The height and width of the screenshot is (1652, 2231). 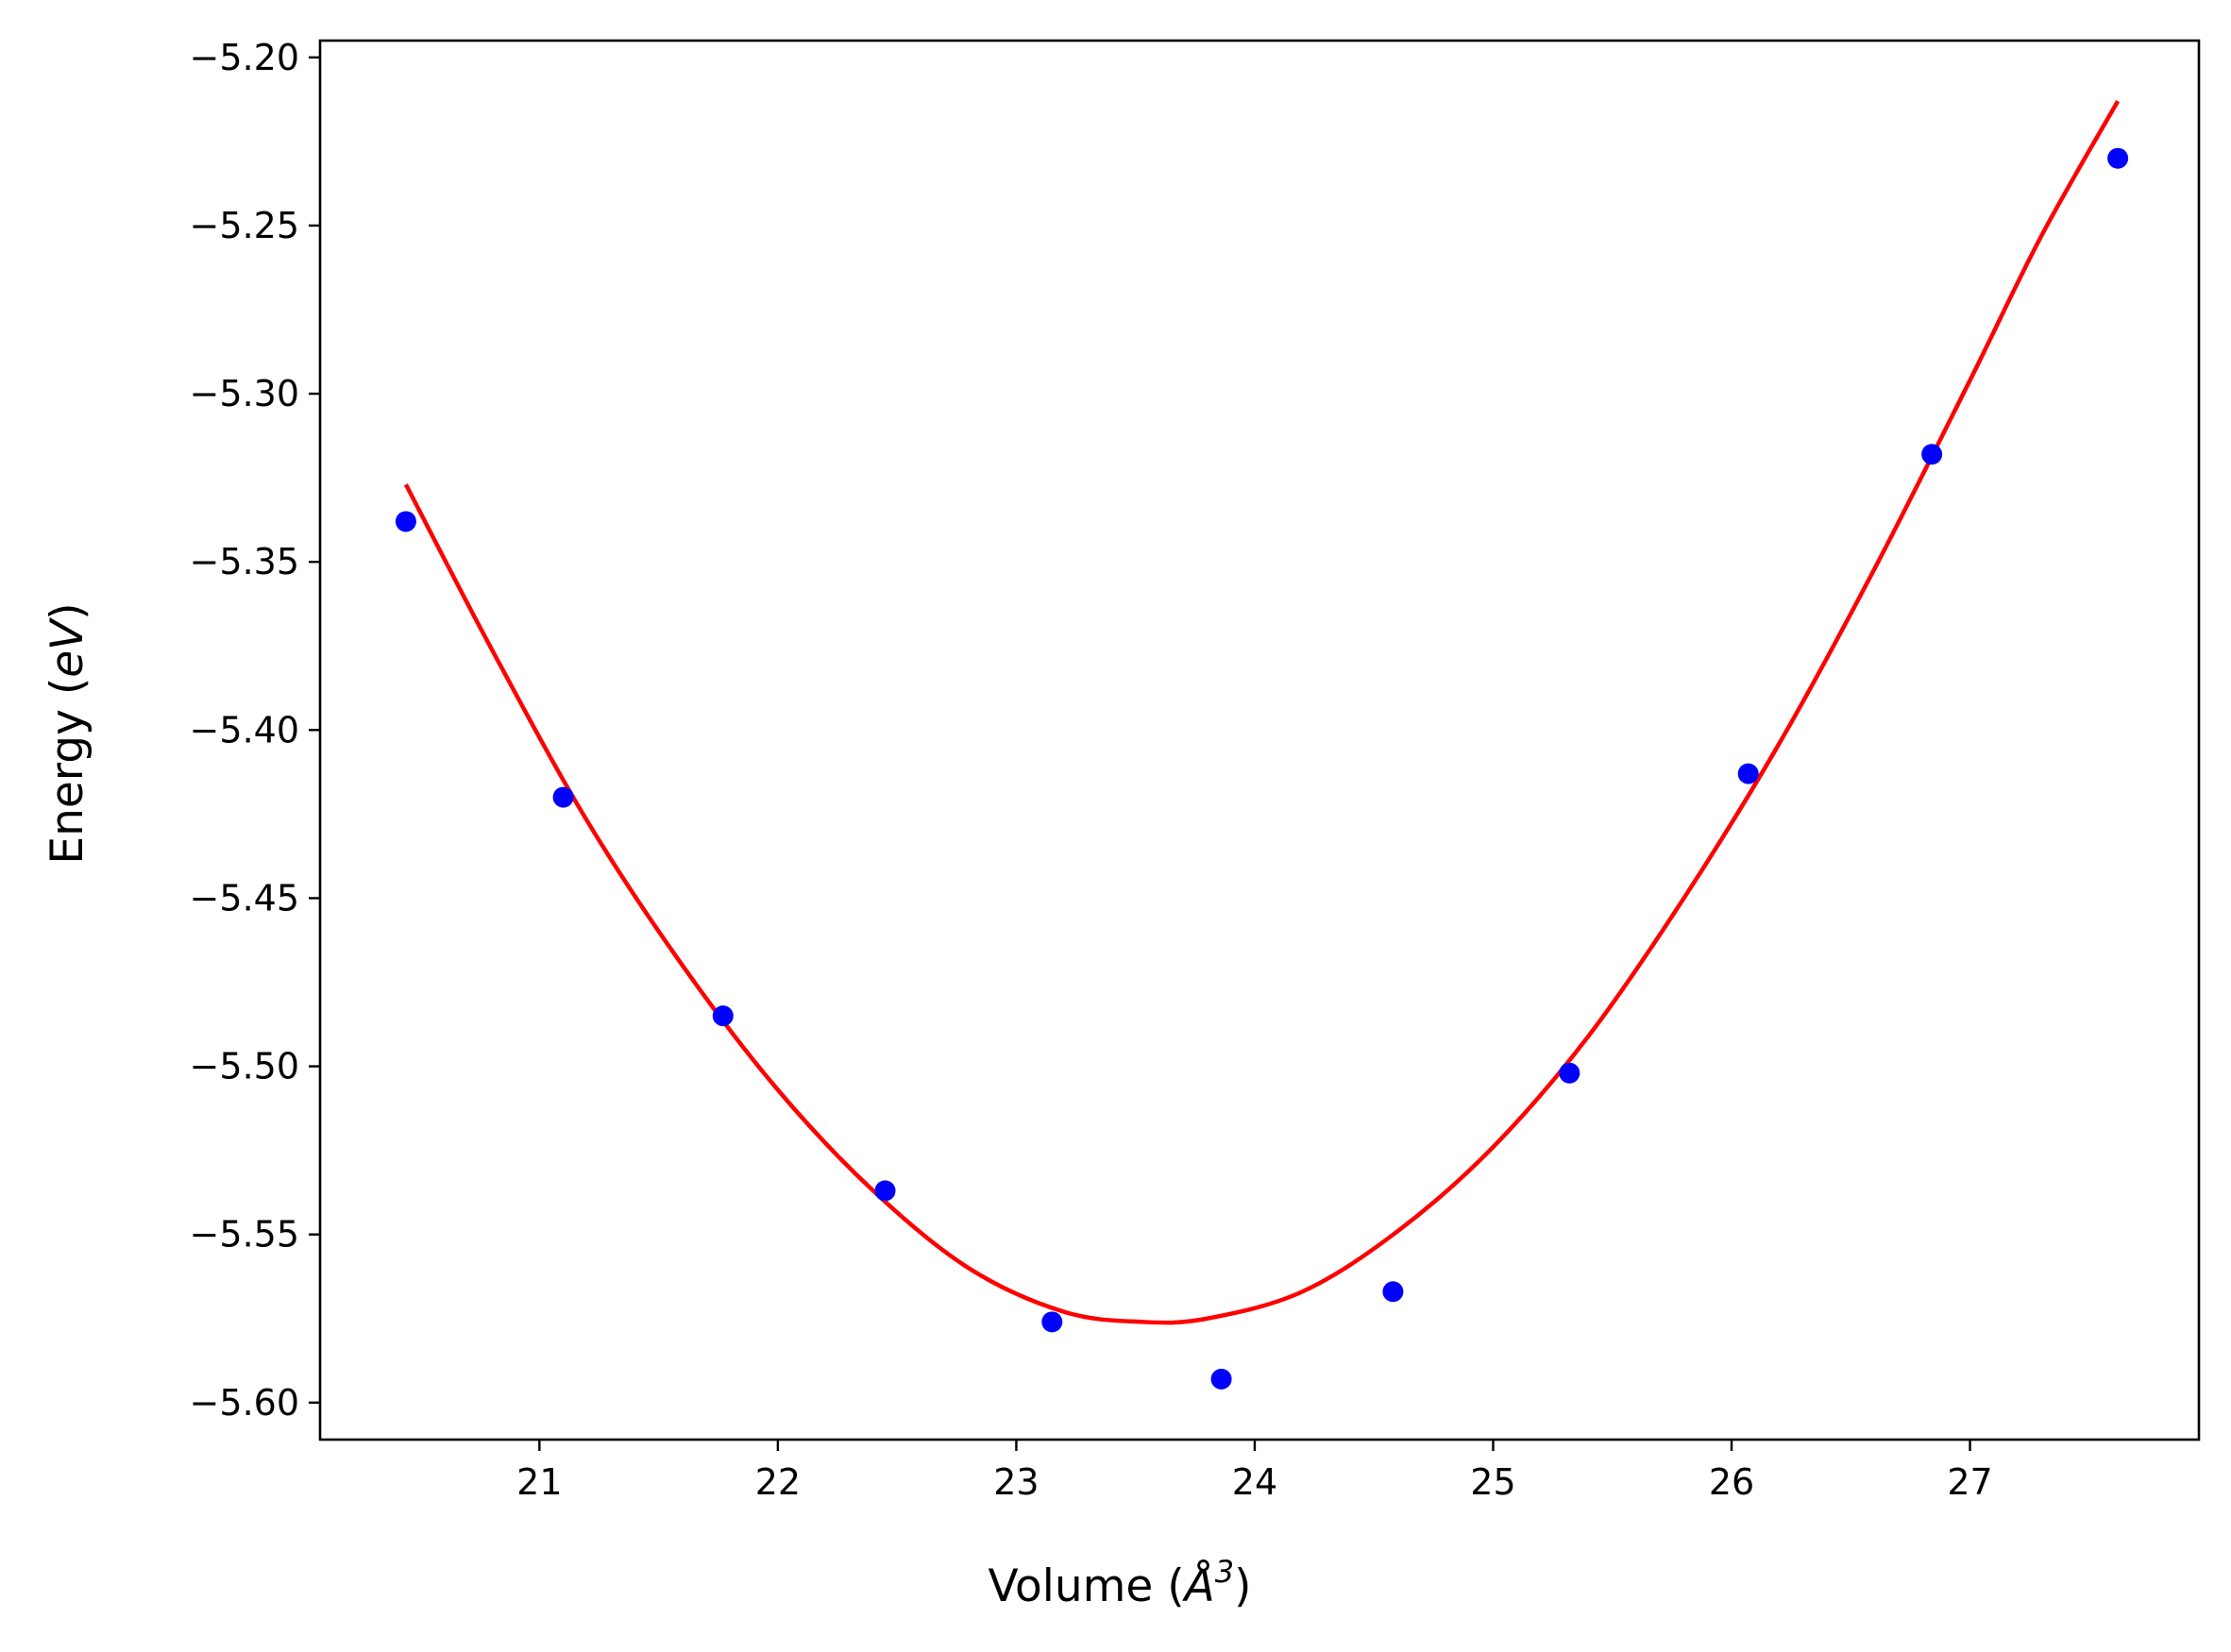 What do you see at coordinates (244, 561) in the screenshot?
I see `y-tick-label: −5.35` at bounding box center [244, 561].